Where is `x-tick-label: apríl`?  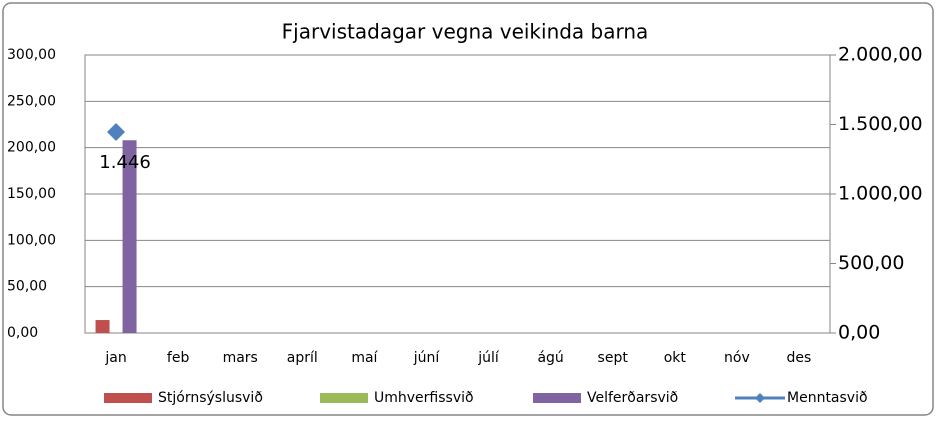 x-tick-label: apríl is located at coordinates (302, 358).